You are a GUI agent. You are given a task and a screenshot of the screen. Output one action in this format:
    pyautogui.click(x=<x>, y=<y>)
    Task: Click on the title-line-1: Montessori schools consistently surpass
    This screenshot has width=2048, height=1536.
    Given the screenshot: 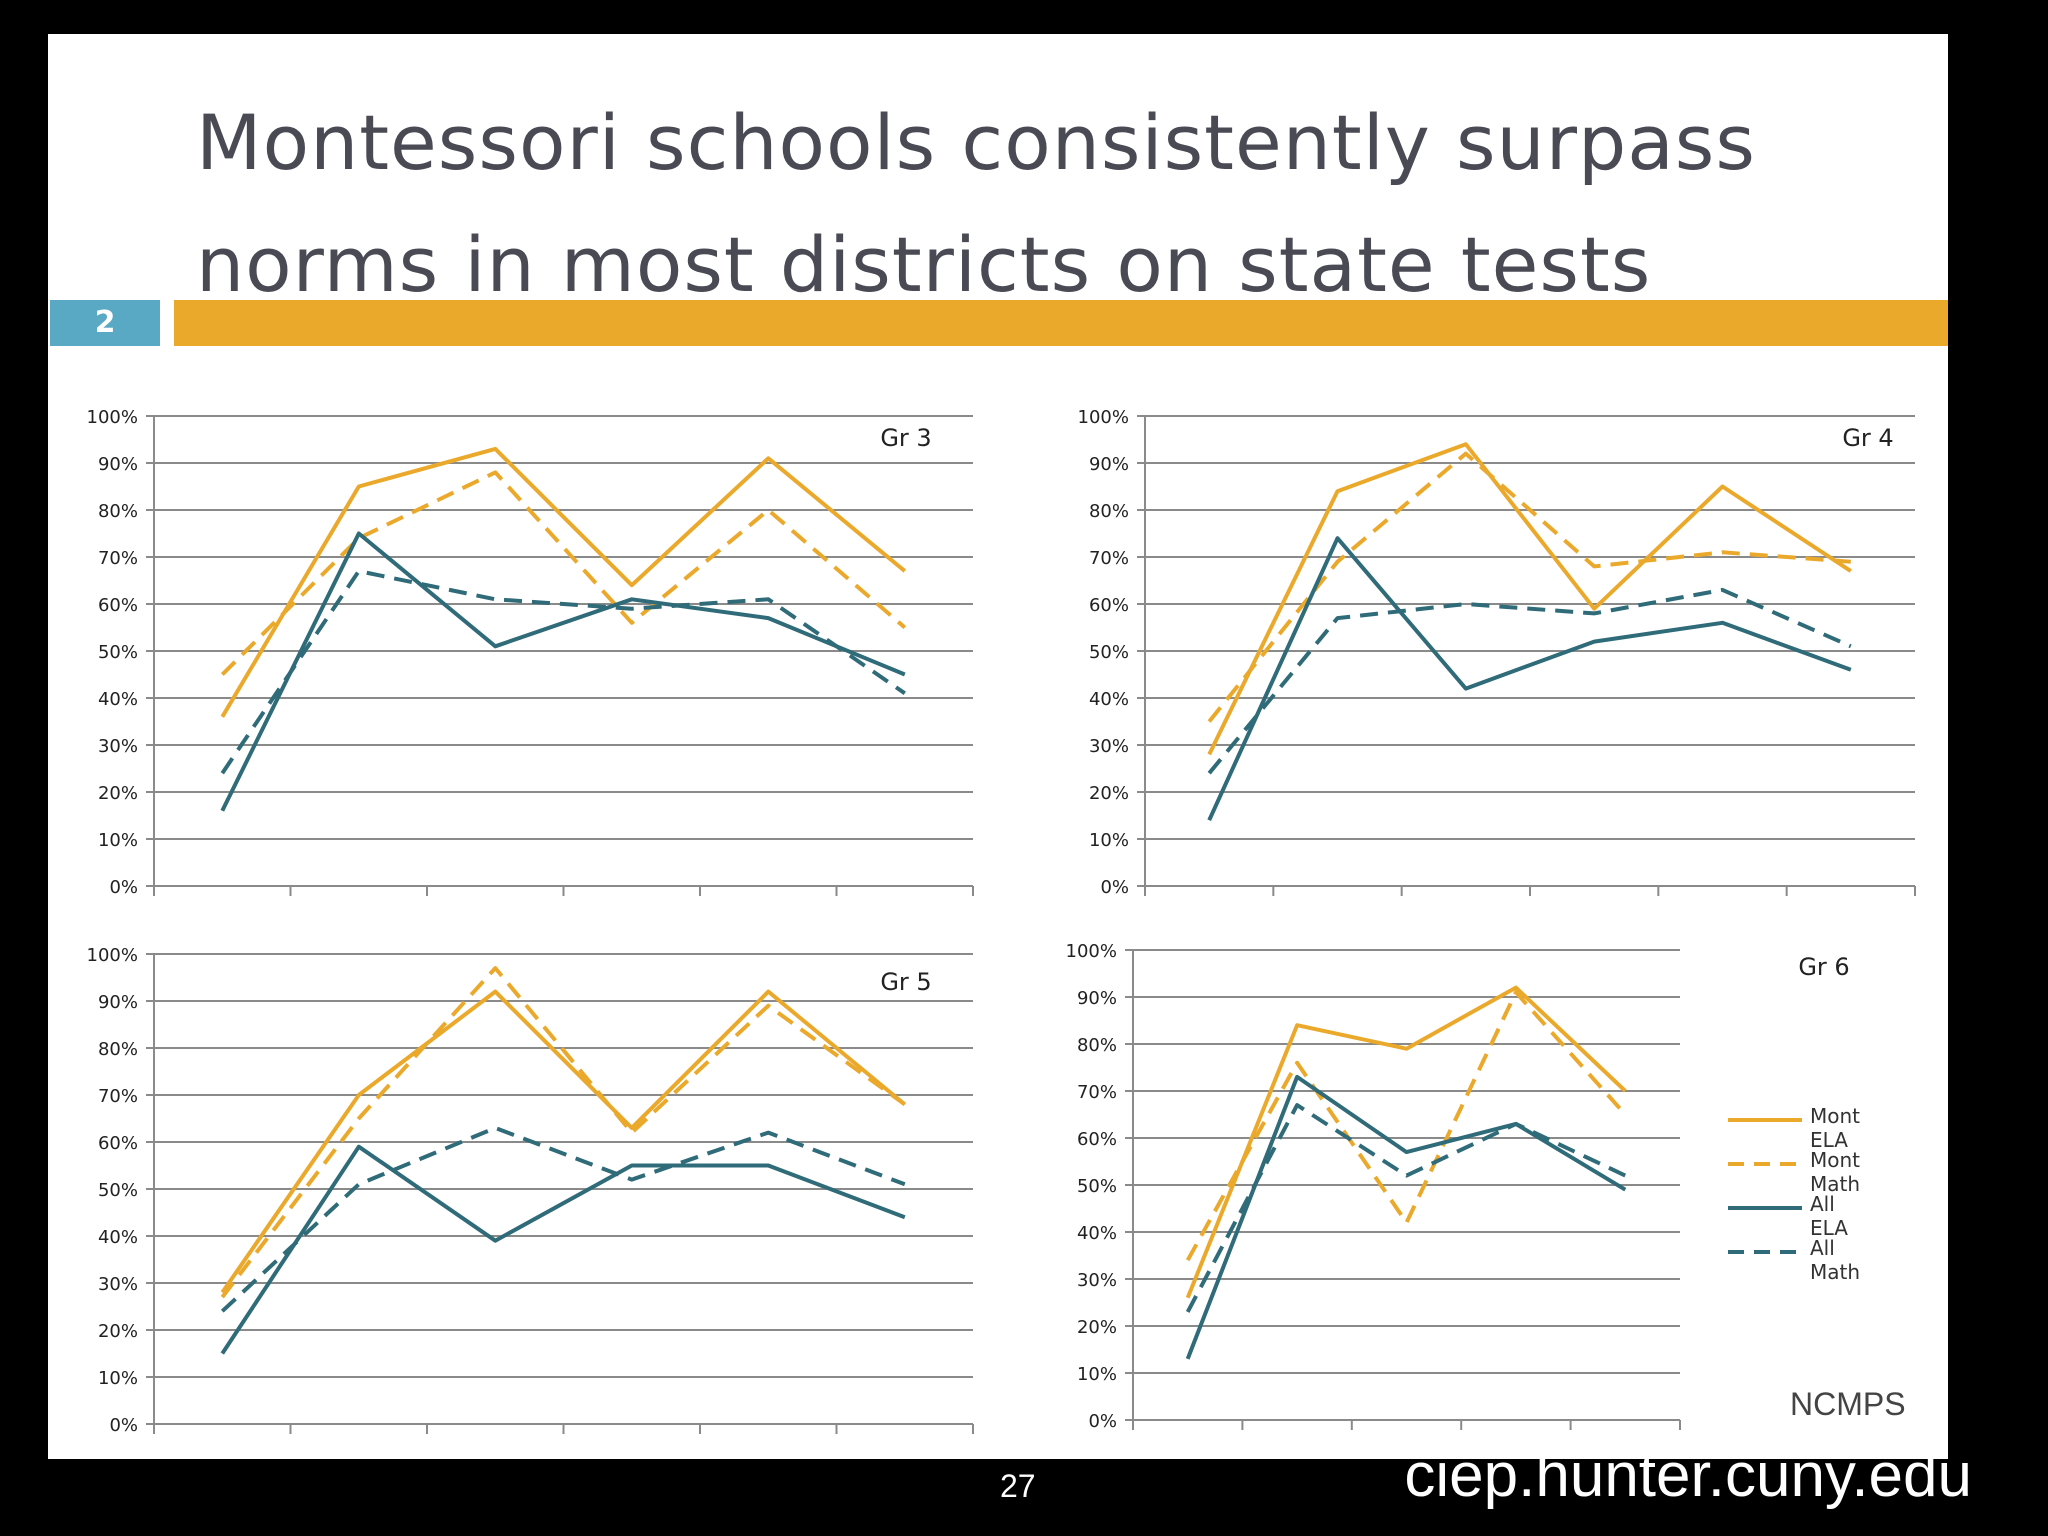 What is the action you would take?
    pyautogui.click(x=976, y=142)
    